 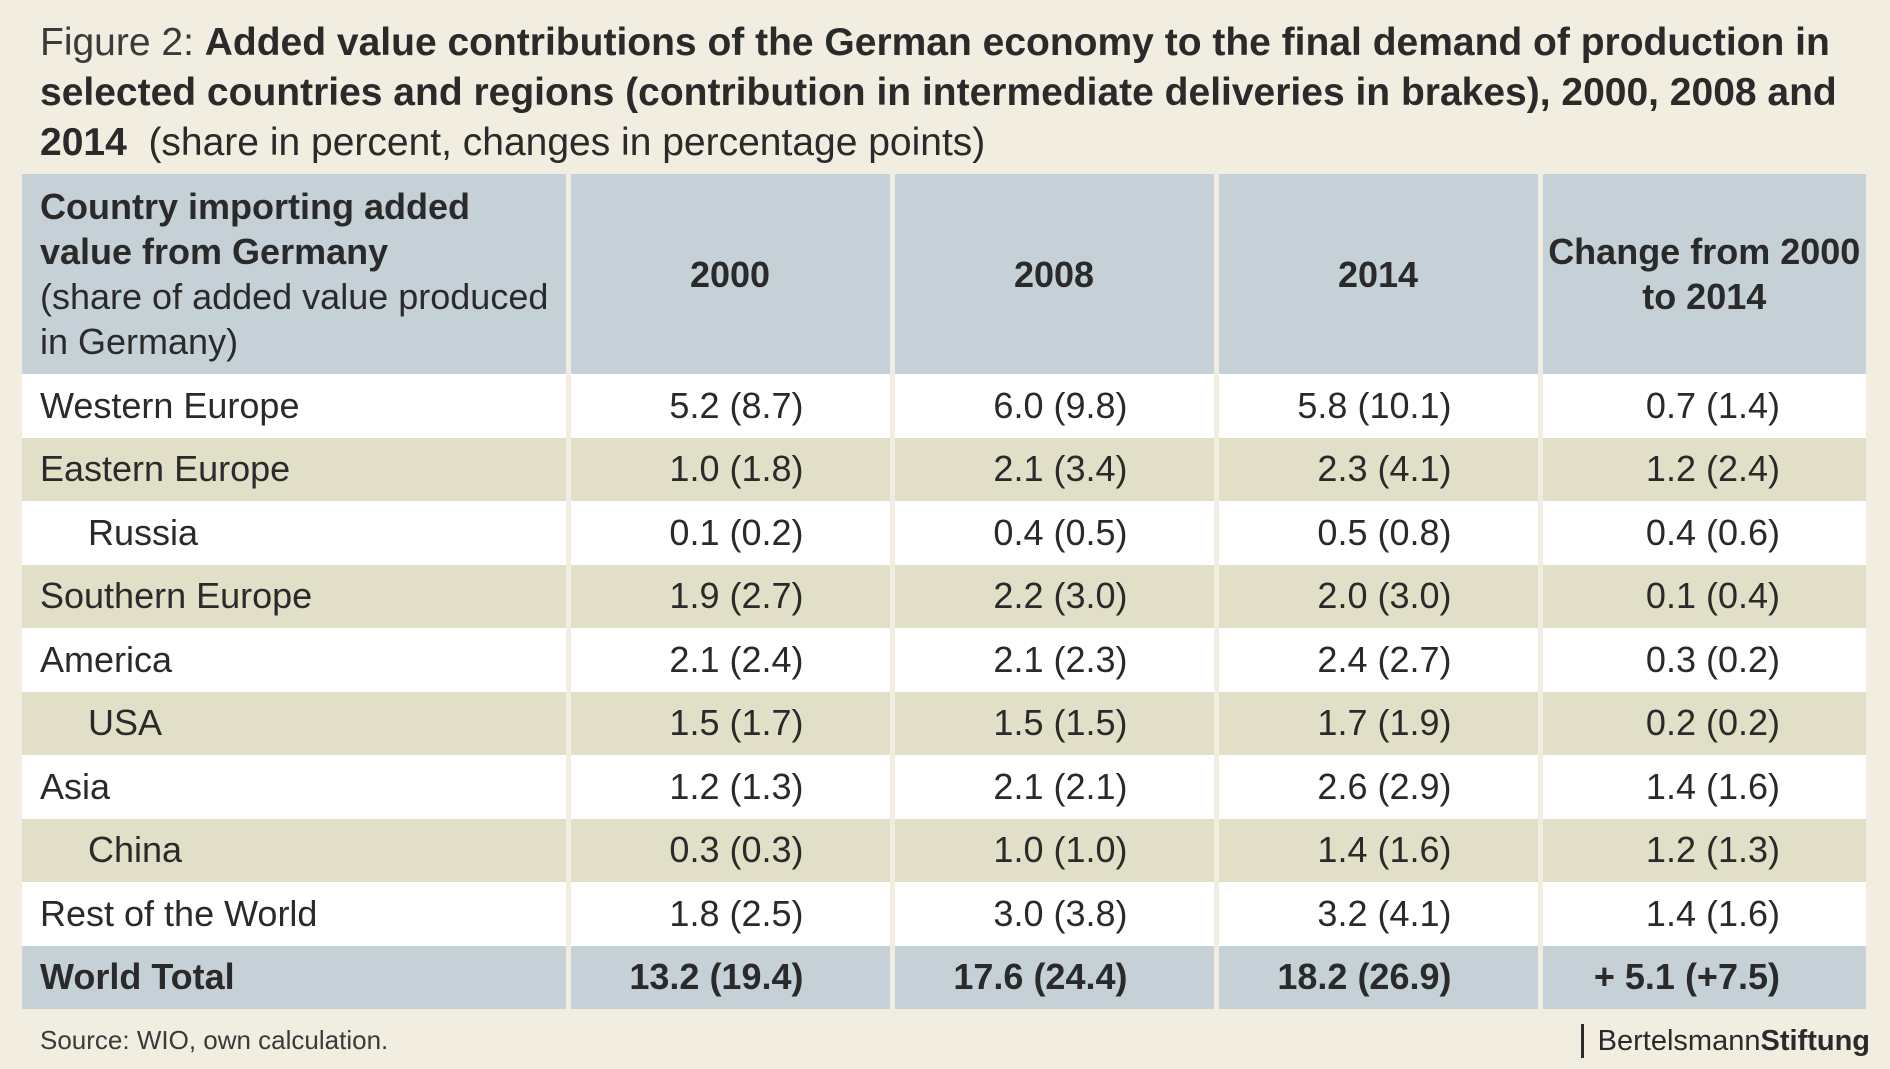 I want to click on brand-bold: Stiftung, so click(x=1815, y=1041).